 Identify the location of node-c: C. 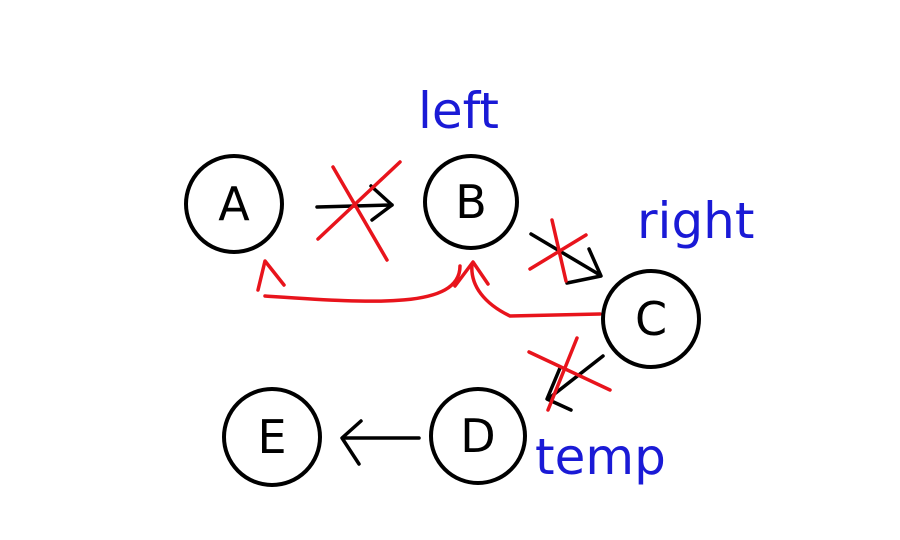
(651, 319).